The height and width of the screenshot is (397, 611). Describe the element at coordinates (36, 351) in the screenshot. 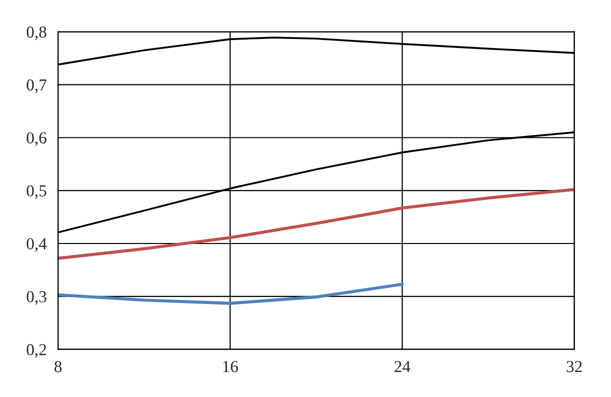

I see `y-tick-label: 0,2` at that location.